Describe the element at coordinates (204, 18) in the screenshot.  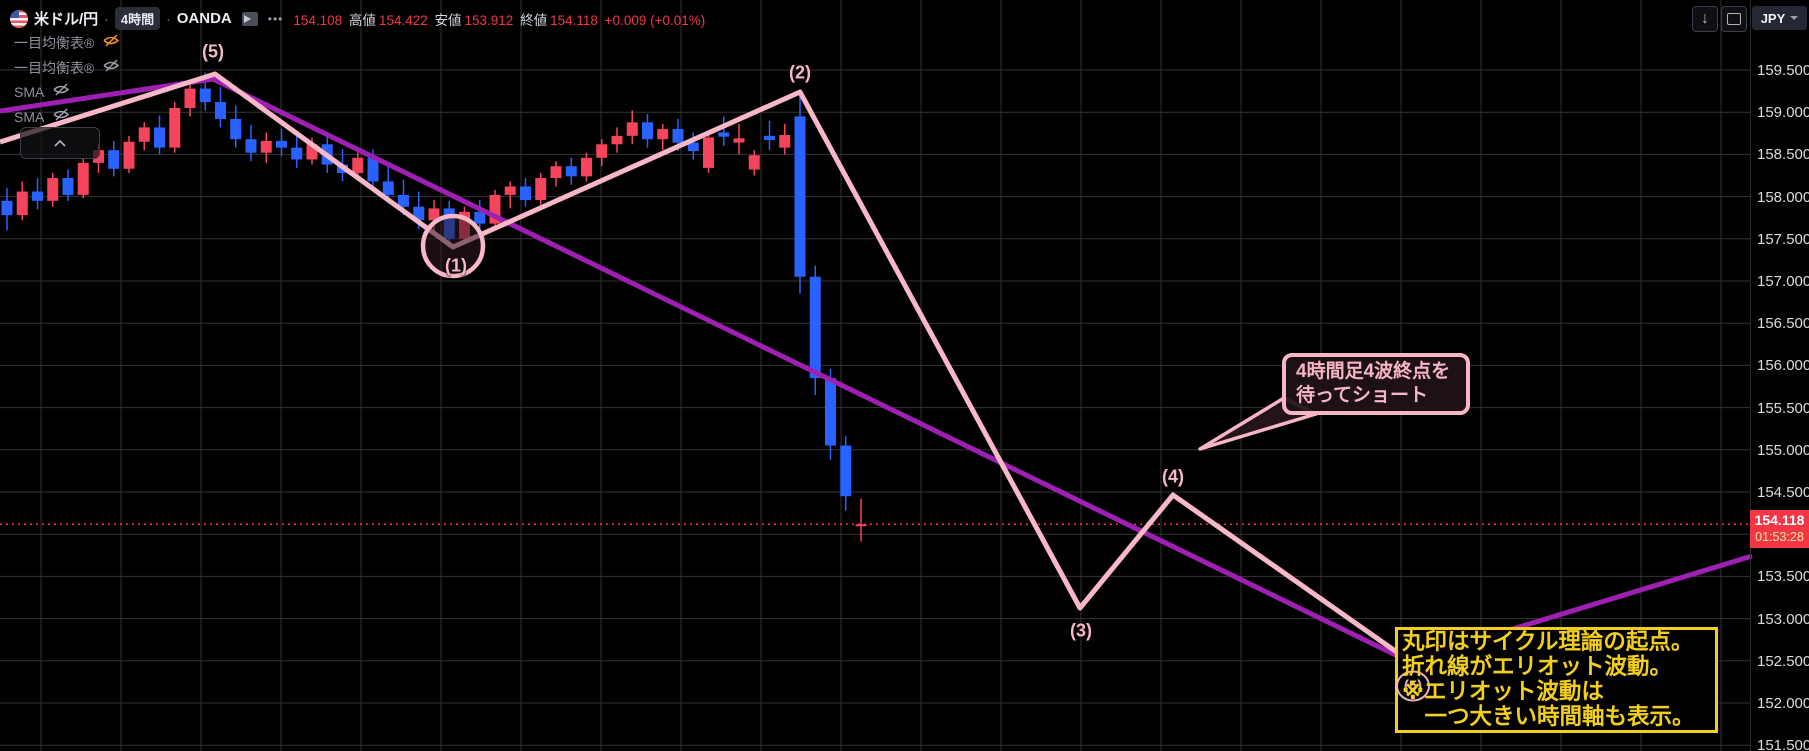
I see `data-source: OANDA` at that location.